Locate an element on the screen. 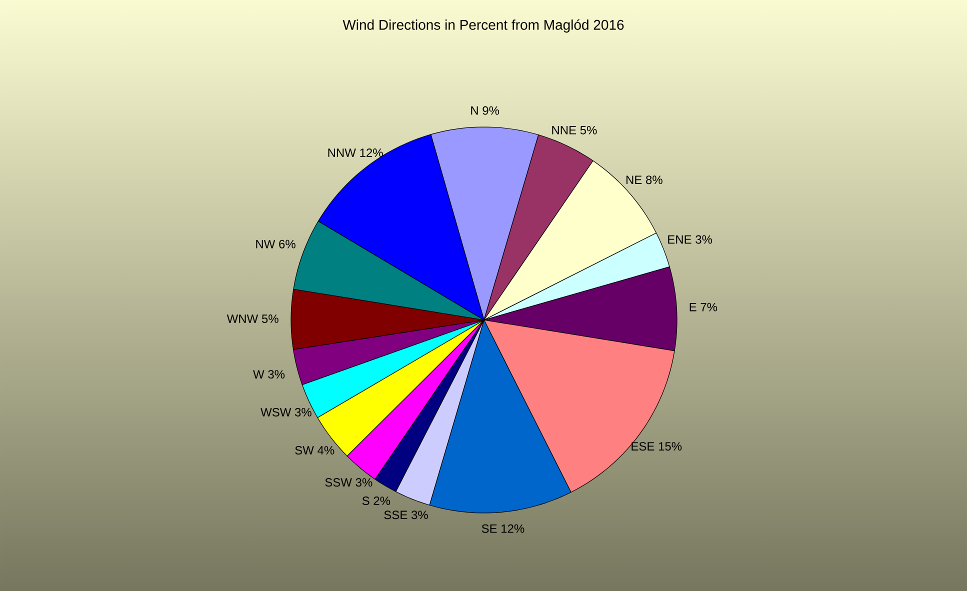  slice-label: W is located at coordinates (258, 374).